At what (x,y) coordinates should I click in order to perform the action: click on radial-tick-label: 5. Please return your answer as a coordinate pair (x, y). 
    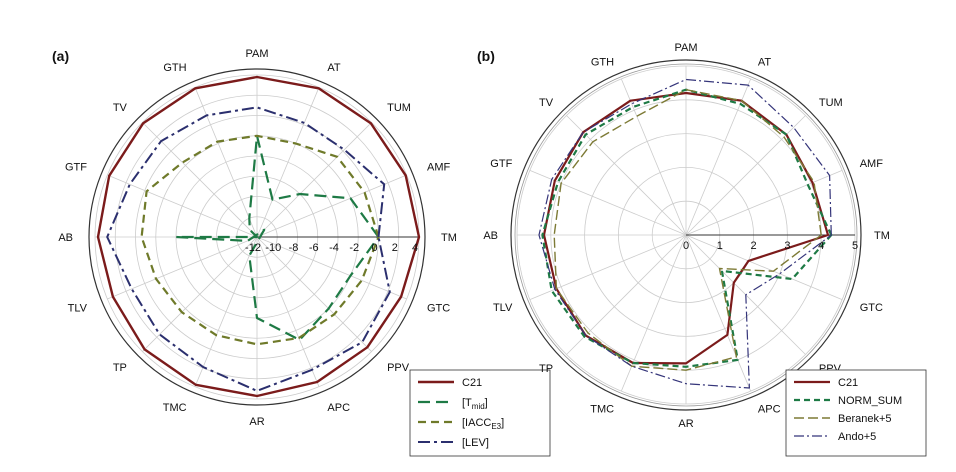
    Looking at the image, I should click on (855, 246).